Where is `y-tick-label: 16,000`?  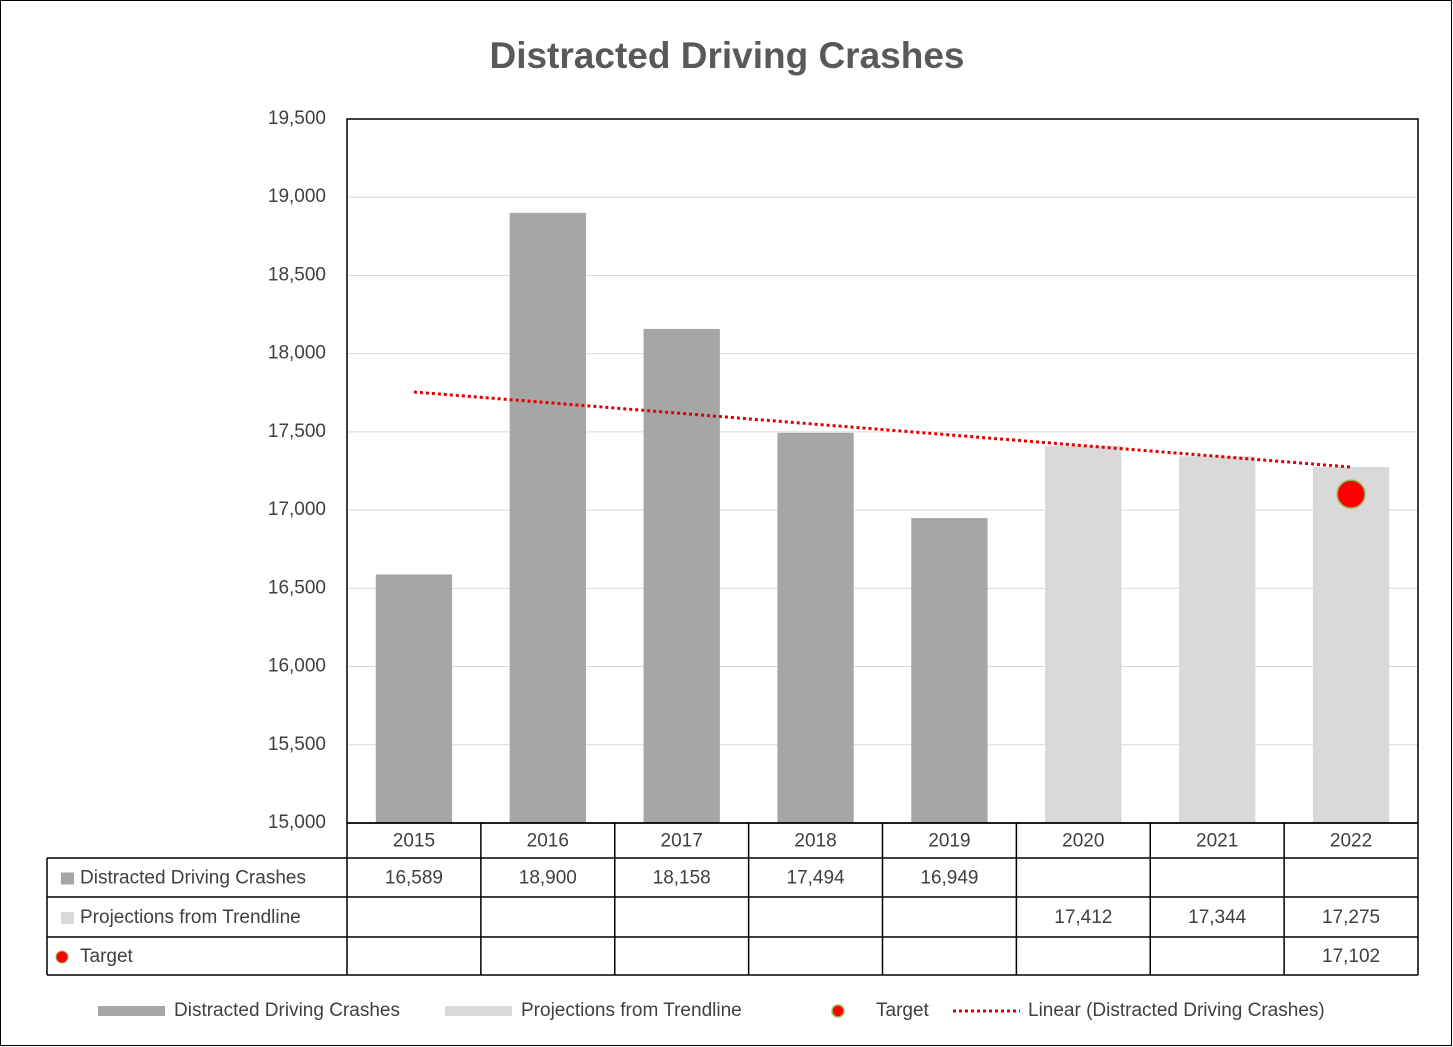
y-tick-label: 16,000 is located at coordinates (297, 666).